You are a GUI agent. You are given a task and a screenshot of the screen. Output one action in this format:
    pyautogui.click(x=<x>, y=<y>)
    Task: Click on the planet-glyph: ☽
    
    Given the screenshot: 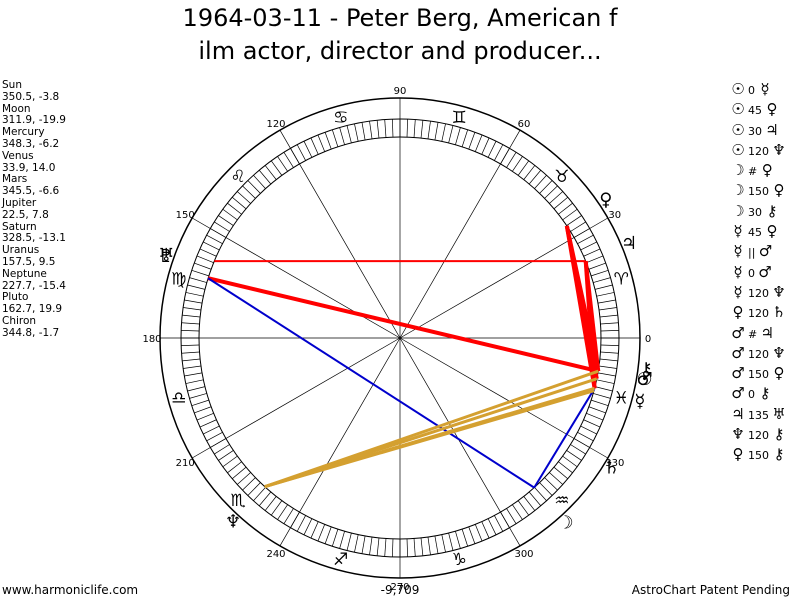 What is the action you would take?
    pyautogui.click(x=566, y=523)
    